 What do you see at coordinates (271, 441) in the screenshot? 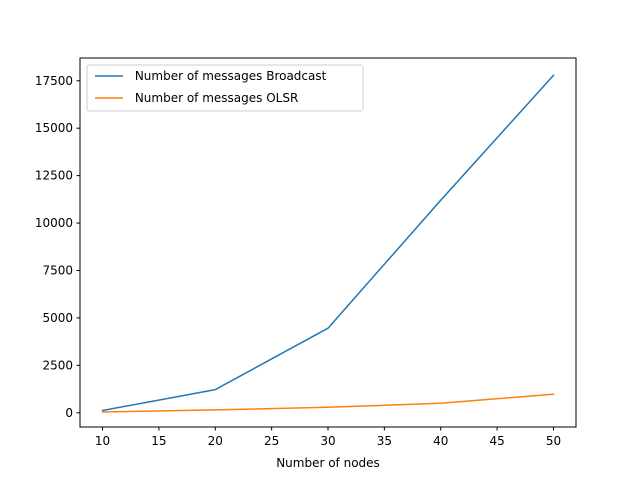
I see `x-tick-label: 25` at bounding box center [271, 441].